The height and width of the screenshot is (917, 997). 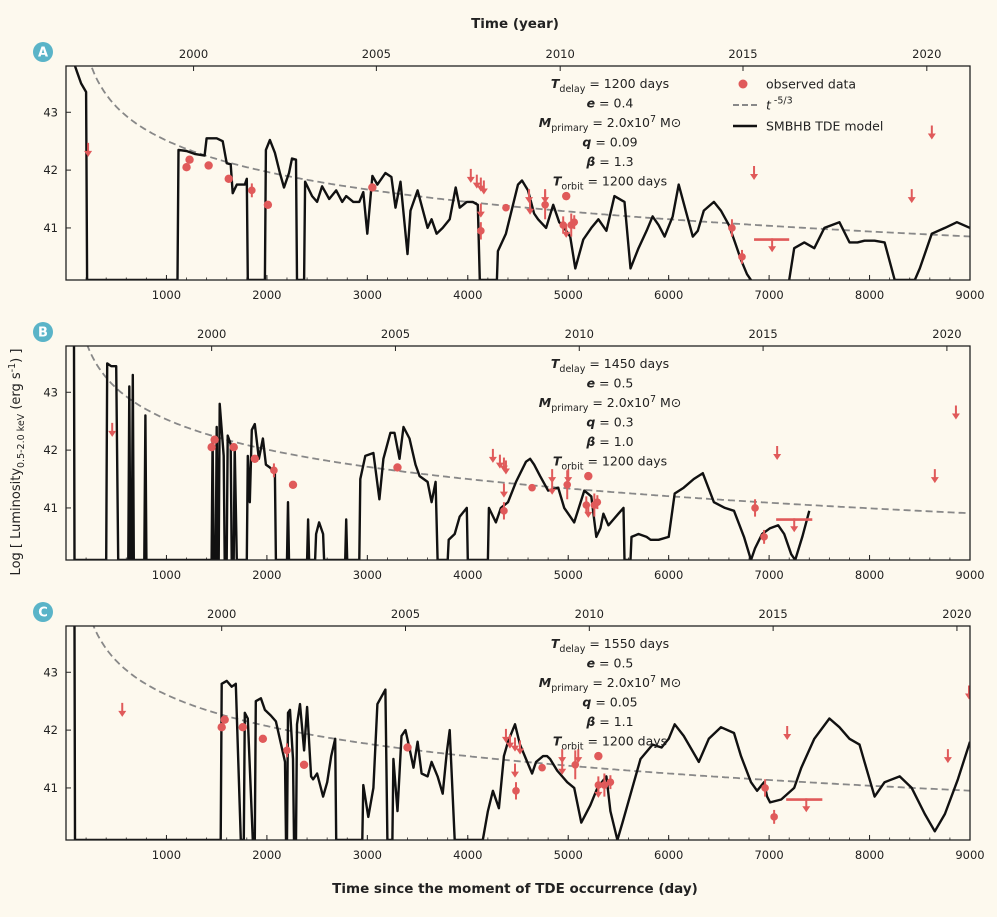 I want to click on param-symbol: β, so click(x=590, y=161).